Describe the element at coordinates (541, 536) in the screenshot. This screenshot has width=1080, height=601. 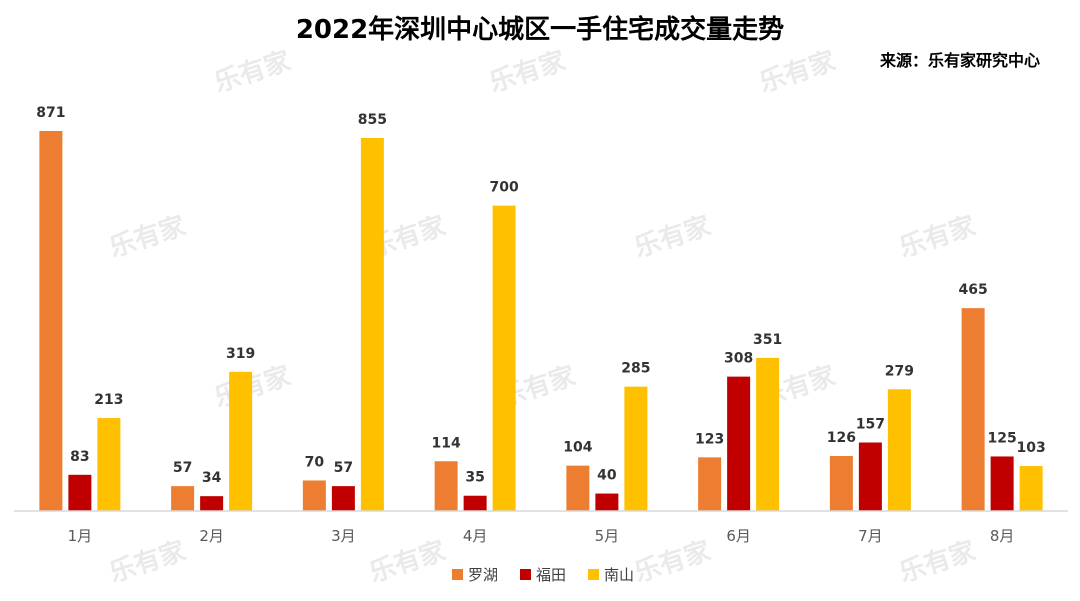
I see `x-axis-ticks: 1月 2月 3月 4月 5月 6月 7月 8月` at that location.